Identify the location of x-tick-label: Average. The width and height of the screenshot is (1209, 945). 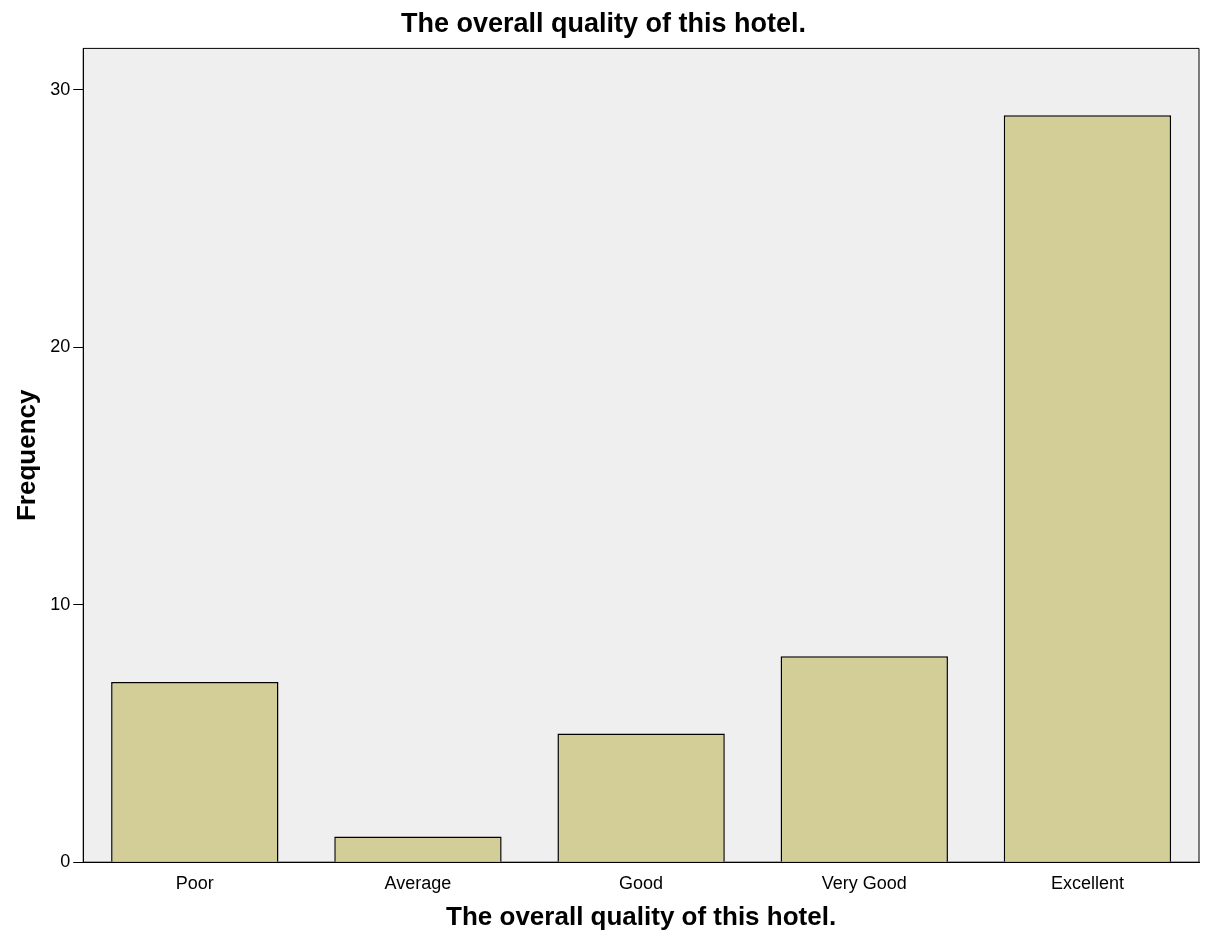
(418, 882).